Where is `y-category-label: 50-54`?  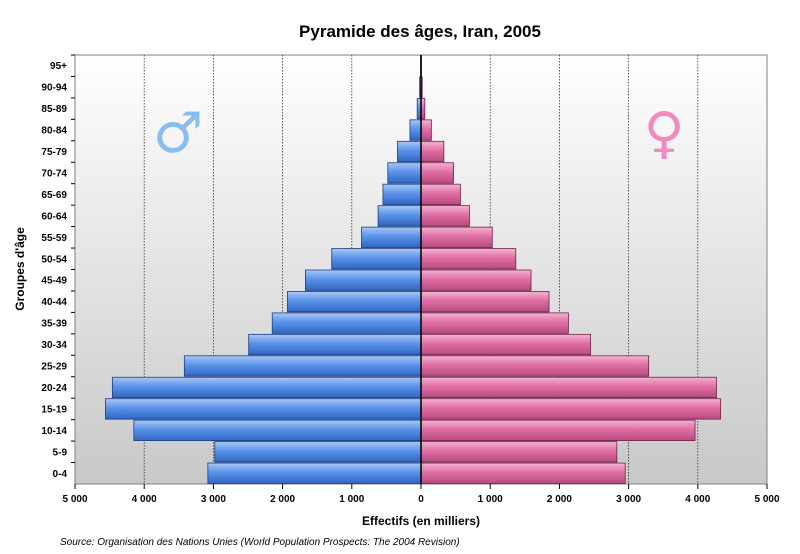 y-category-label: 50-54 is located at coordinates (54, 259).